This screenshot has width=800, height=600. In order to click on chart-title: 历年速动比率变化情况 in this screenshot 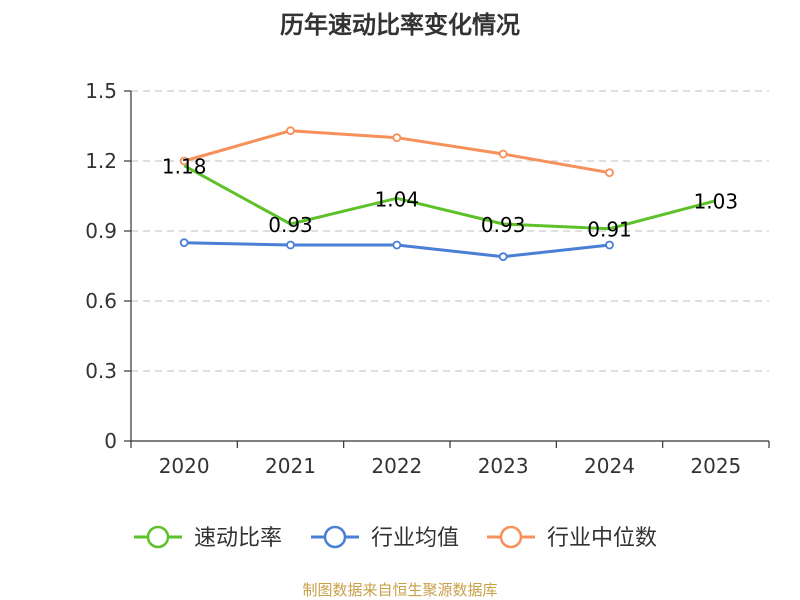, I will do `click(400, 25)`.